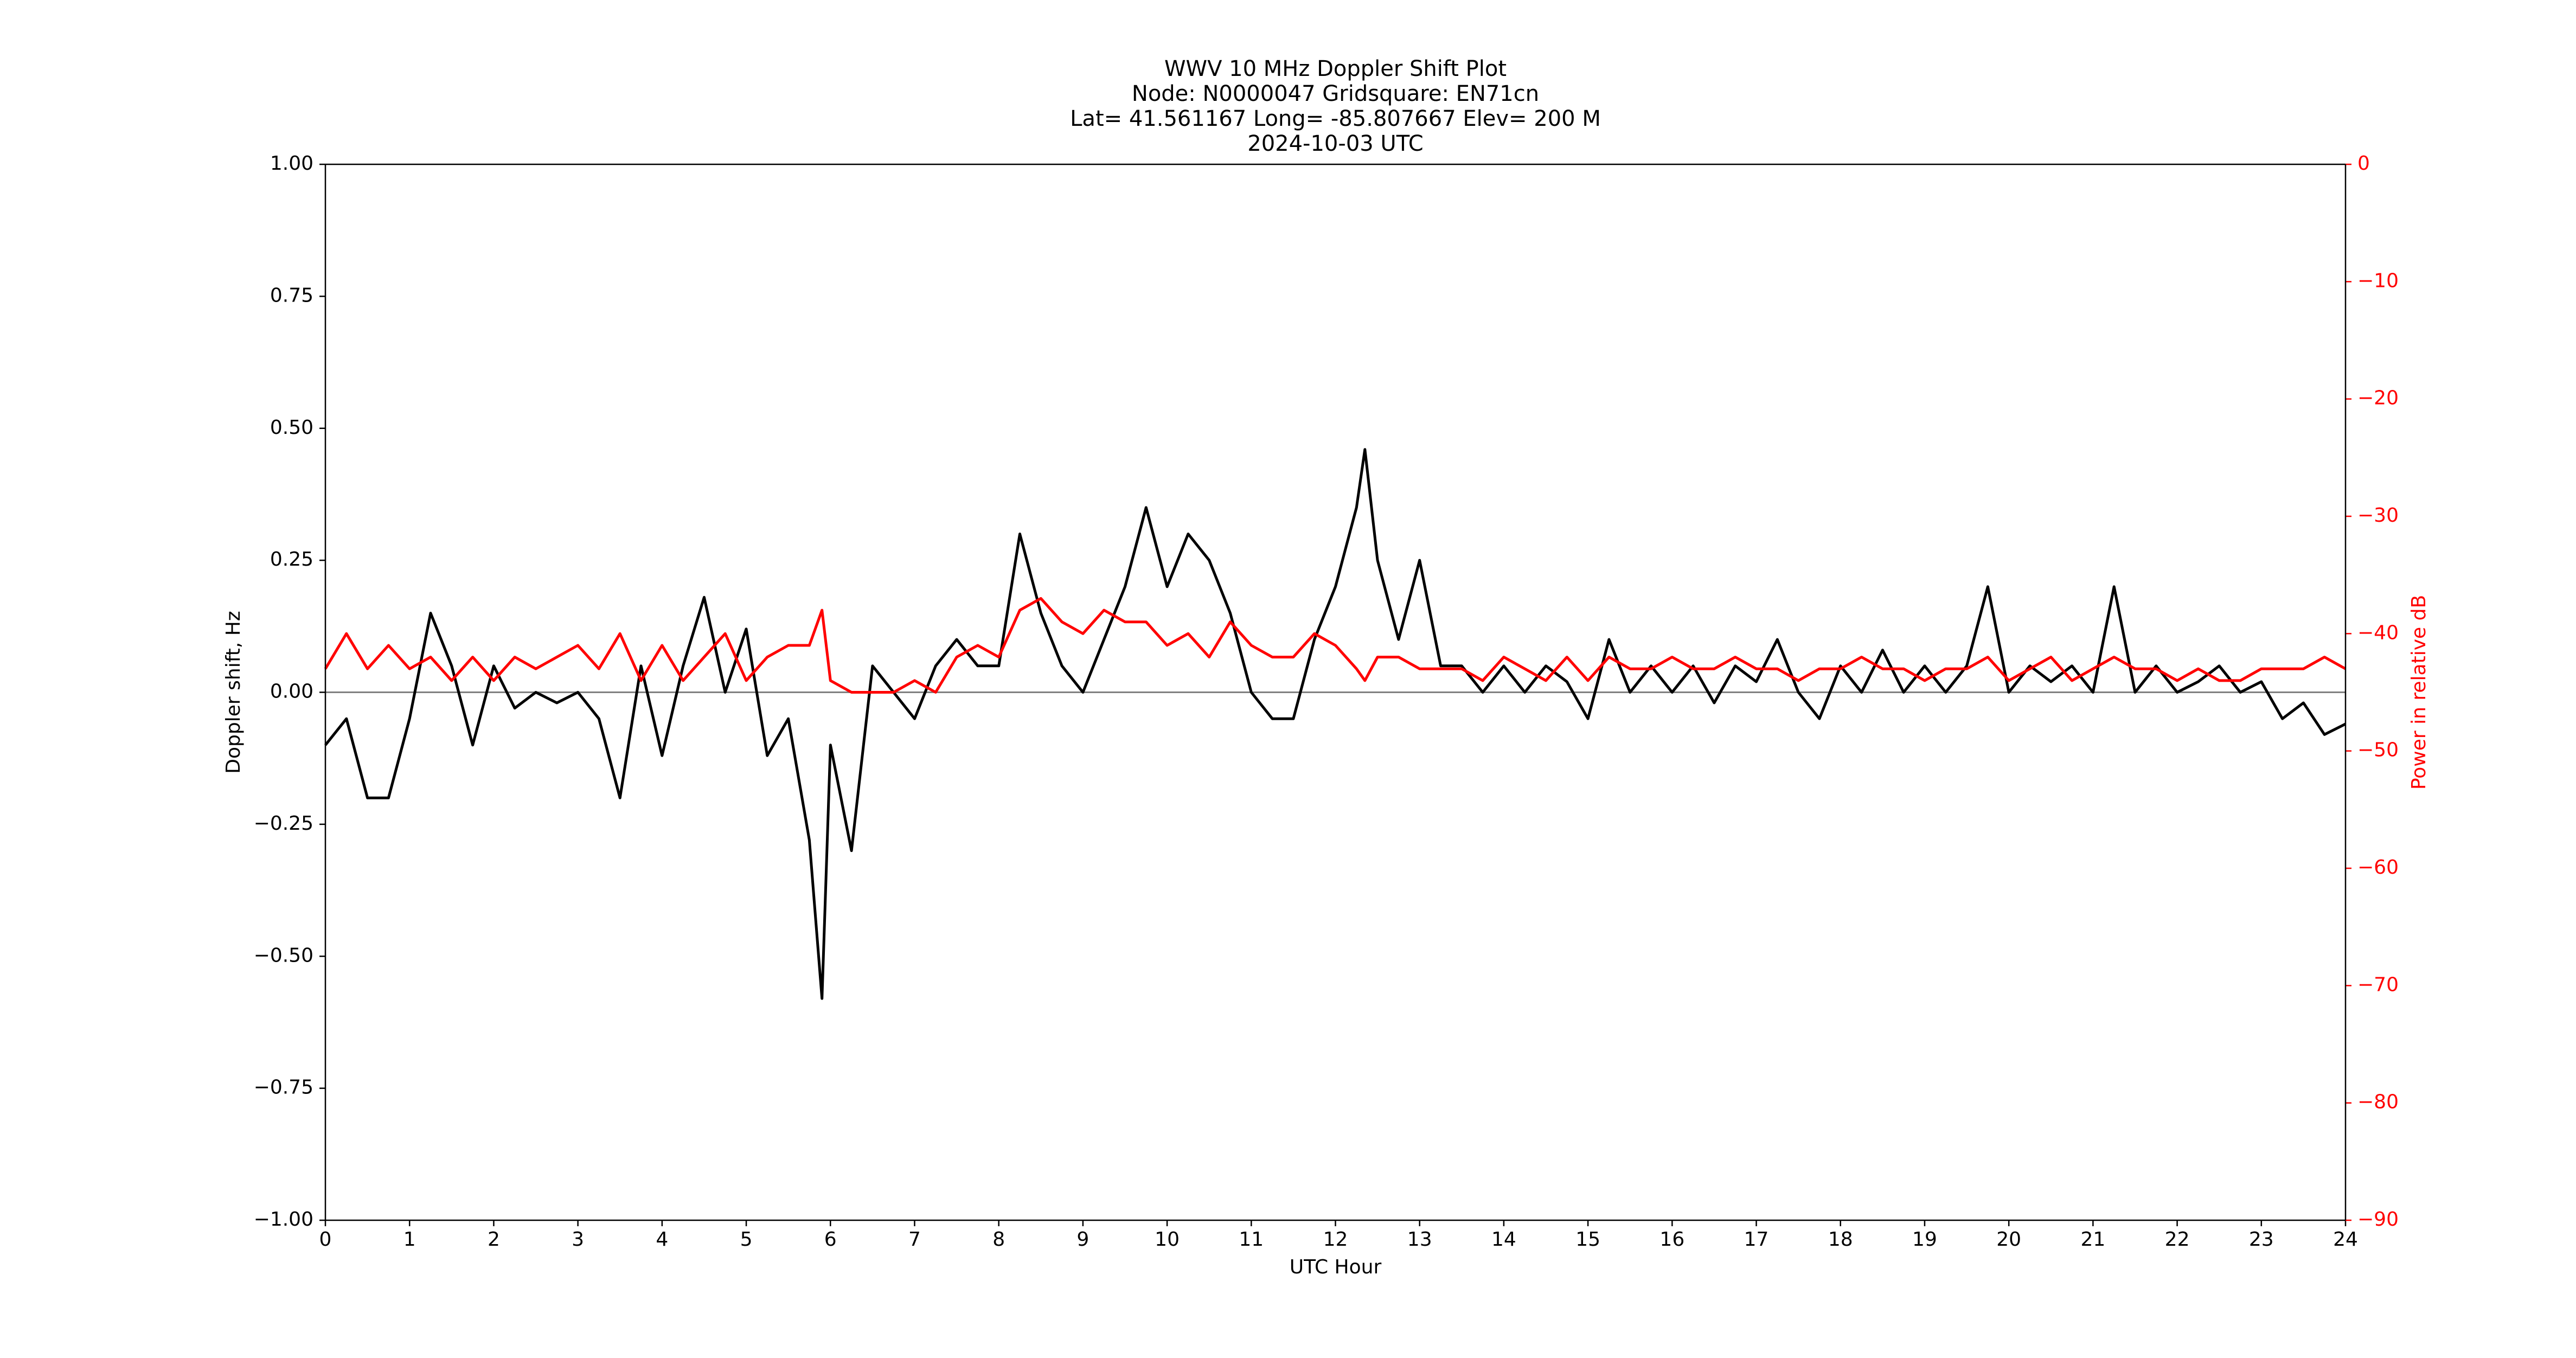  I want to click on x-tick-label: 10, so click(1167, 1239).